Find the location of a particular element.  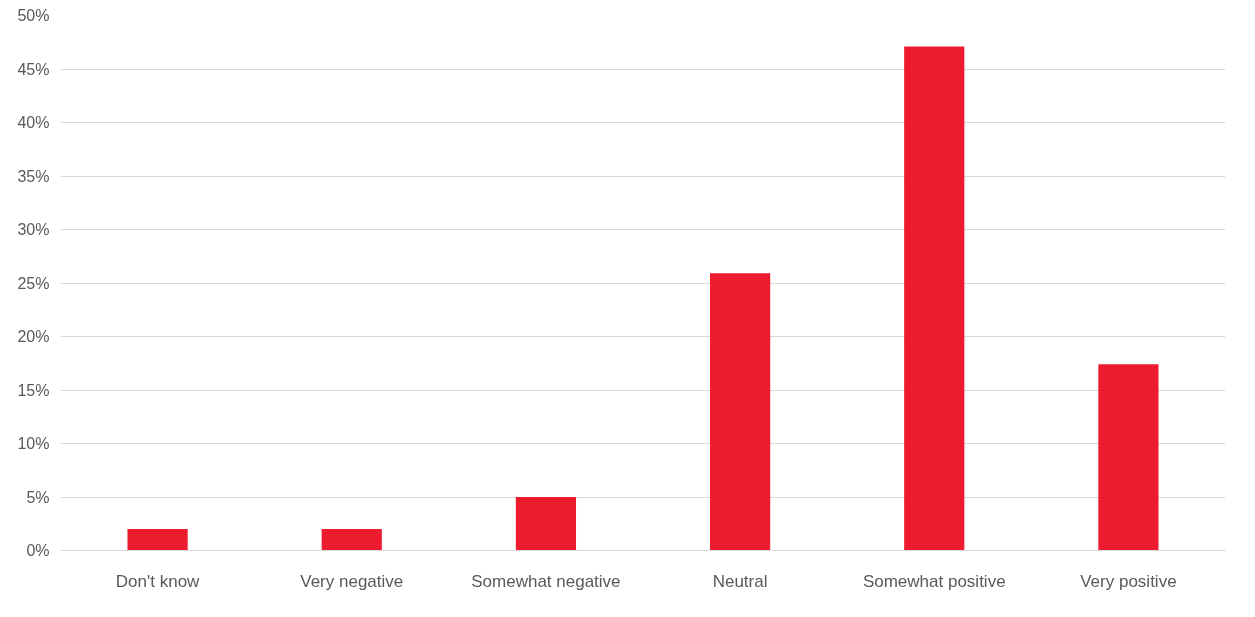

x-tick-label: Don't know is located at coordinates (158, 581).